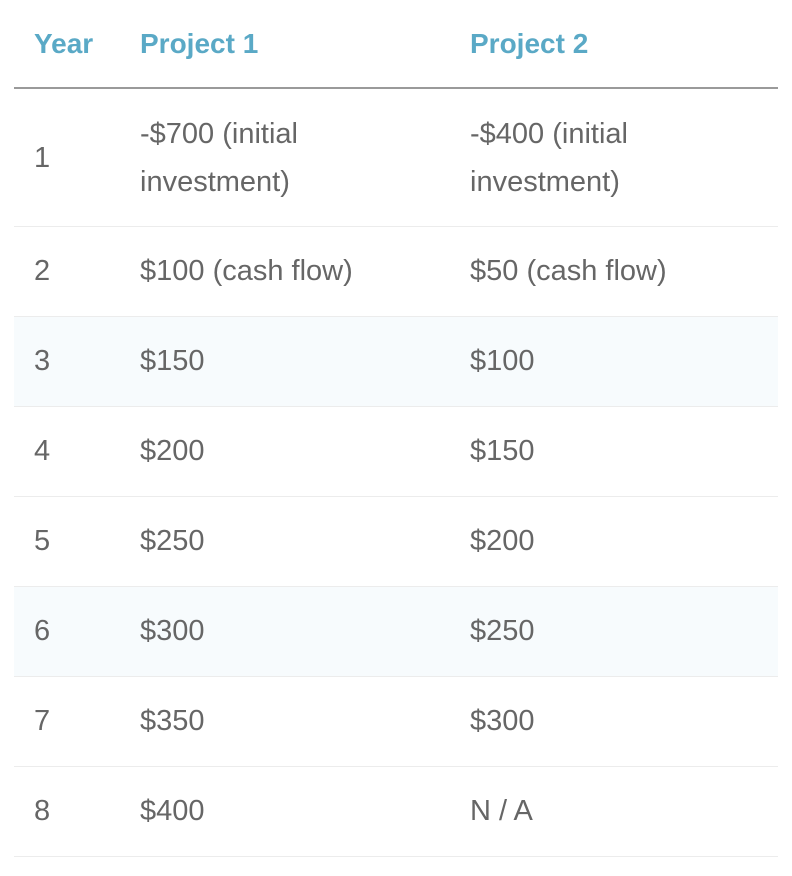 Image resolution: width=792 pixels, height=876 pixels. I want to click on year-cell: 2, so click(70, 271).